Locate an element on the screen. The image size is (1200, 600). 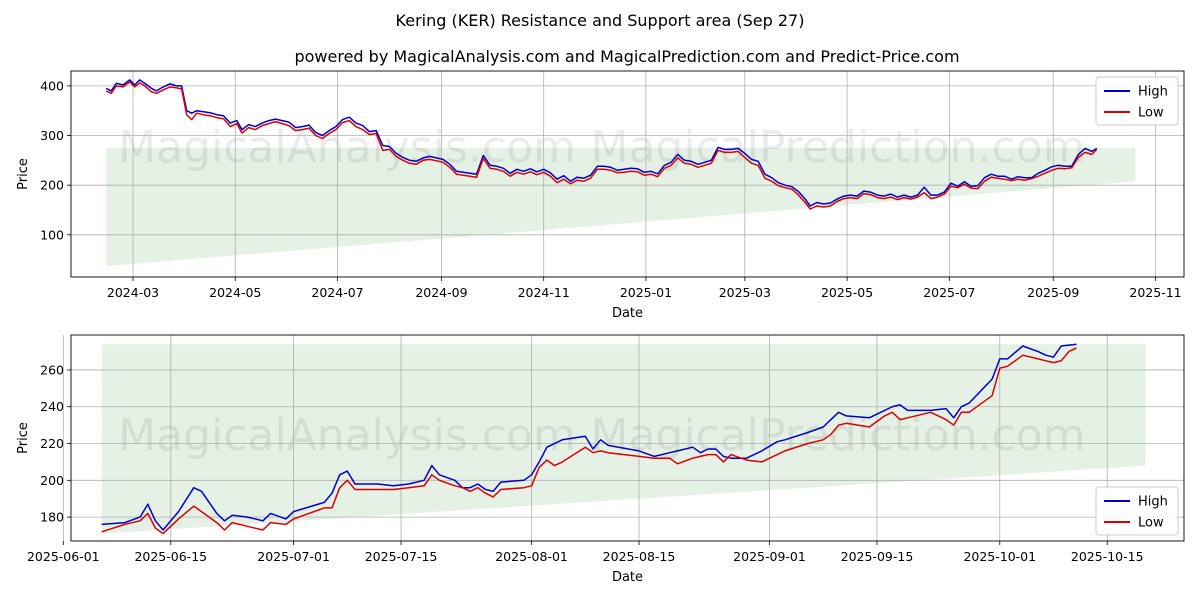
x-tick-label: 2025-09 is located at coordinates (1053, 292).